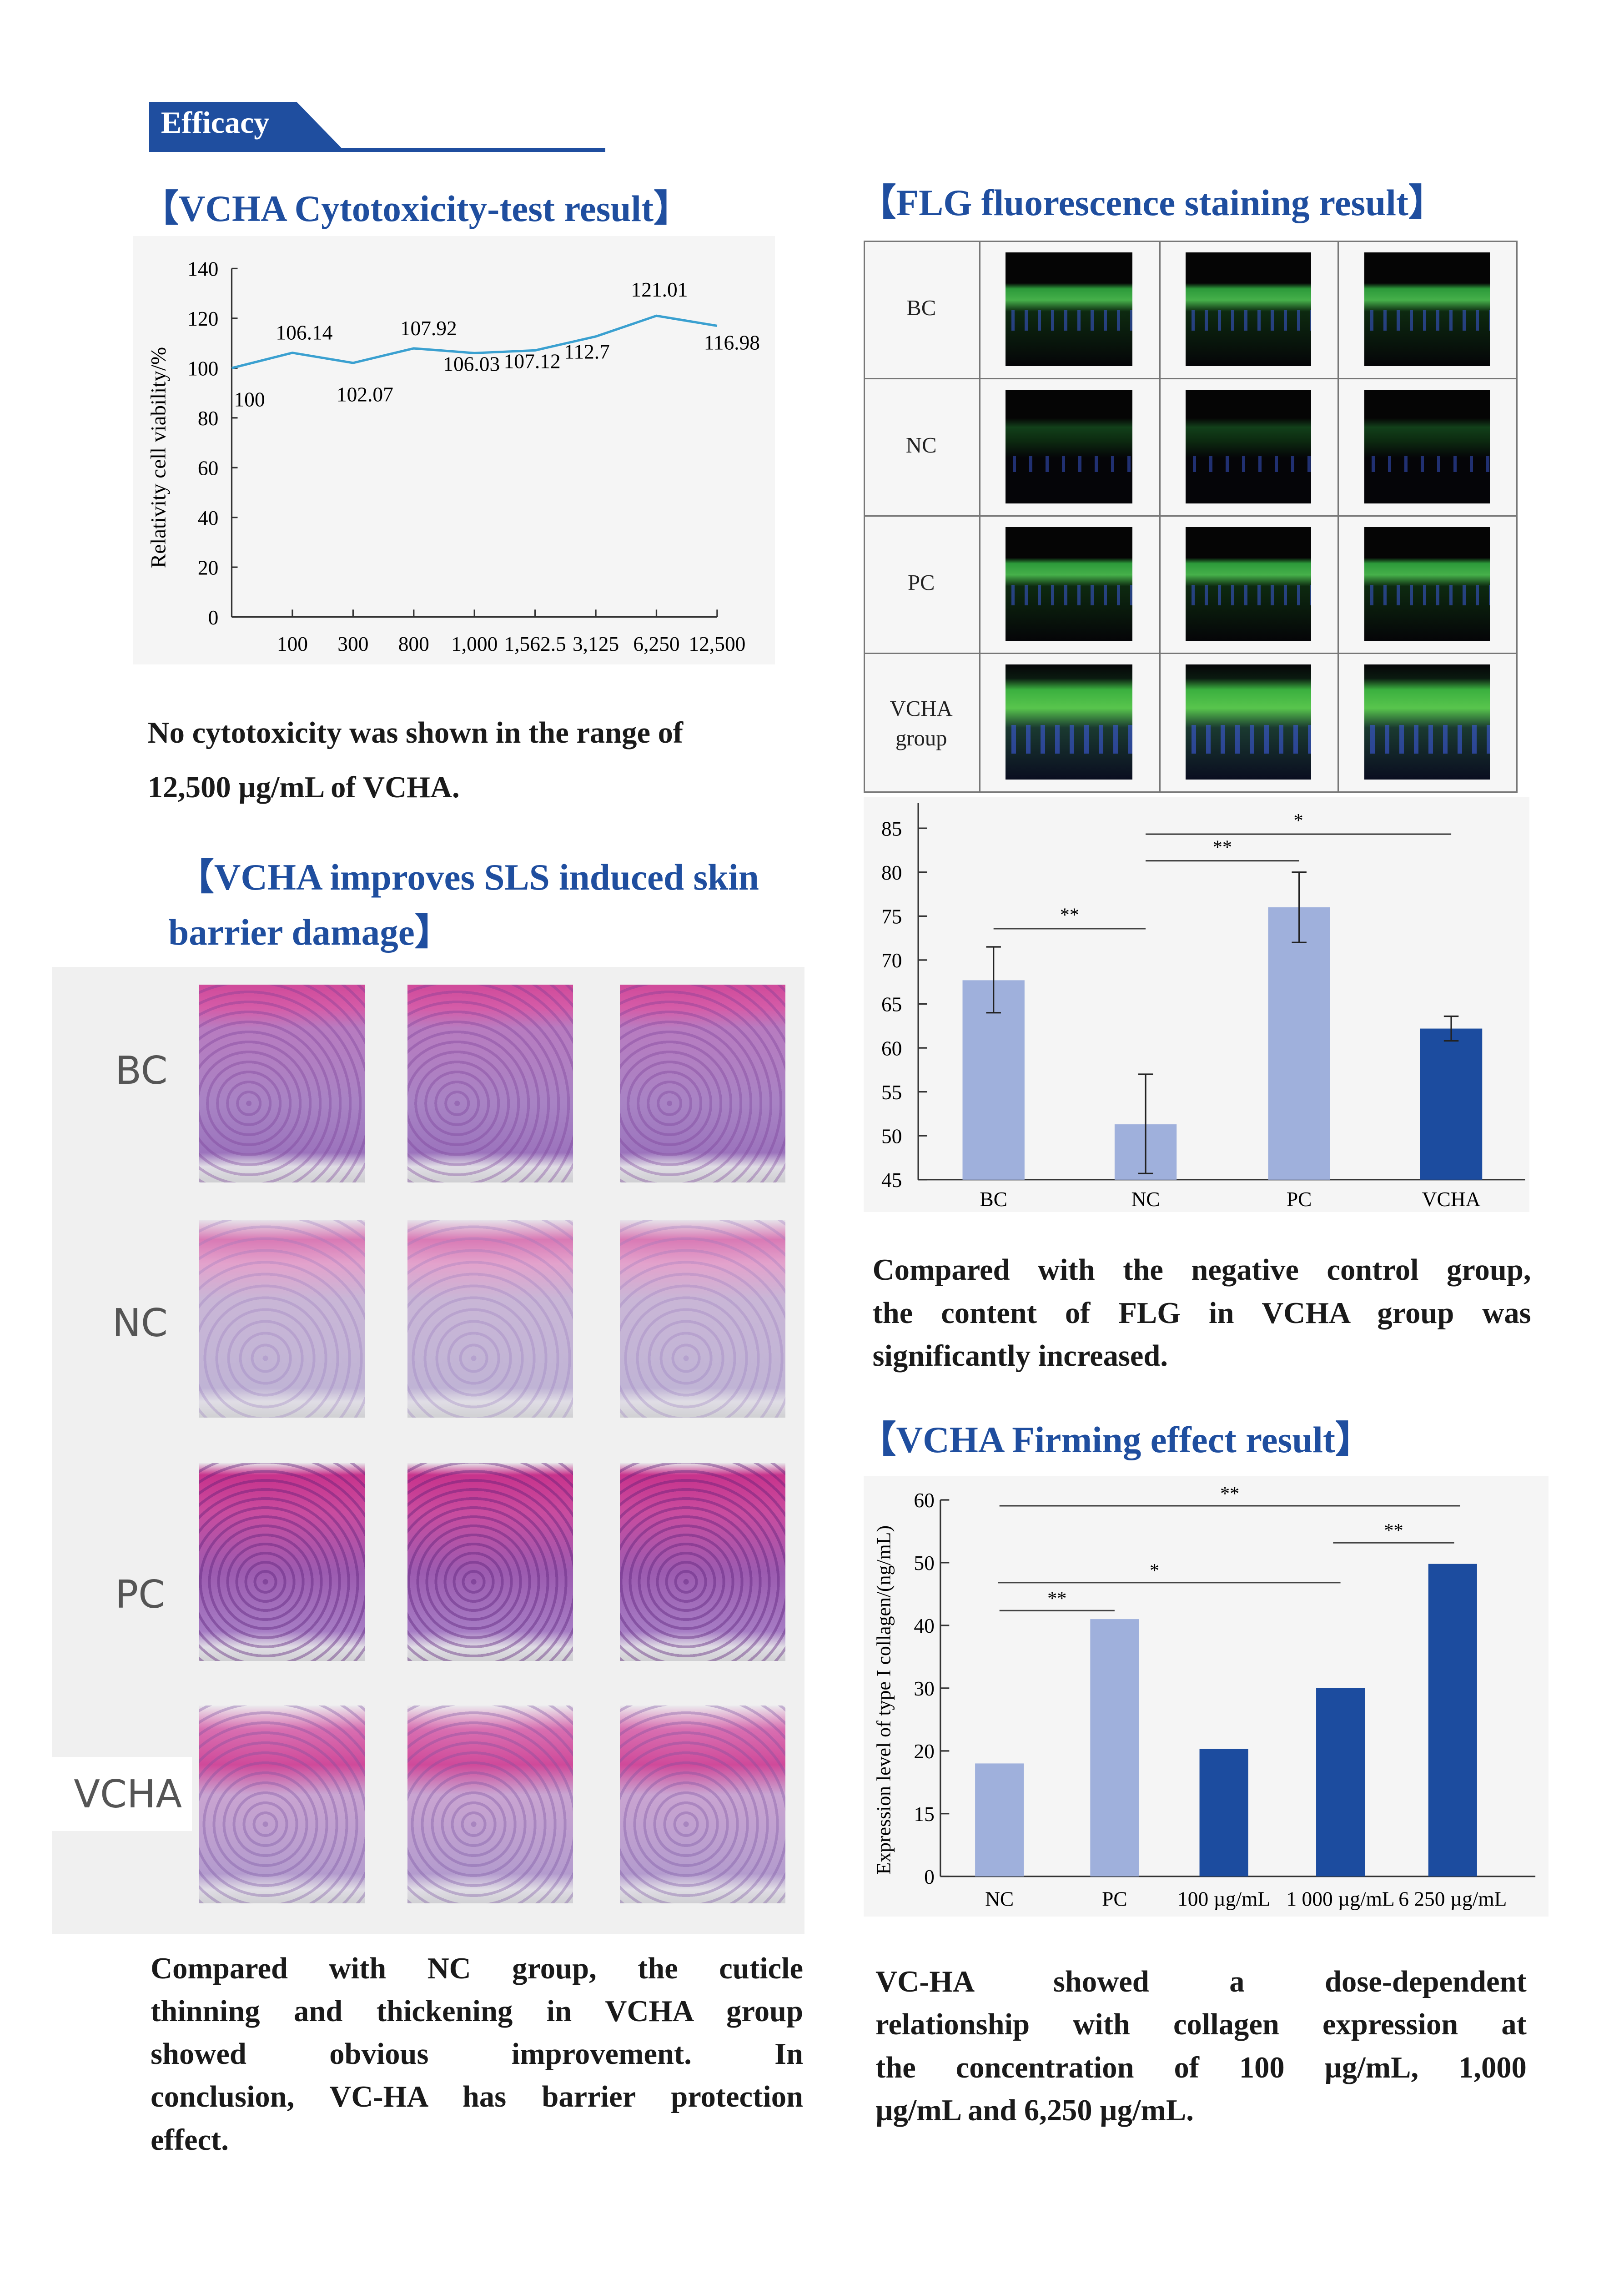 The width and height of the screenshot is (1624, 2274). What do you see at coordinates (1451, 1199) in the screenshot?
I see `x-tick-label: VCHA` at bounding box center [1451, 1199].